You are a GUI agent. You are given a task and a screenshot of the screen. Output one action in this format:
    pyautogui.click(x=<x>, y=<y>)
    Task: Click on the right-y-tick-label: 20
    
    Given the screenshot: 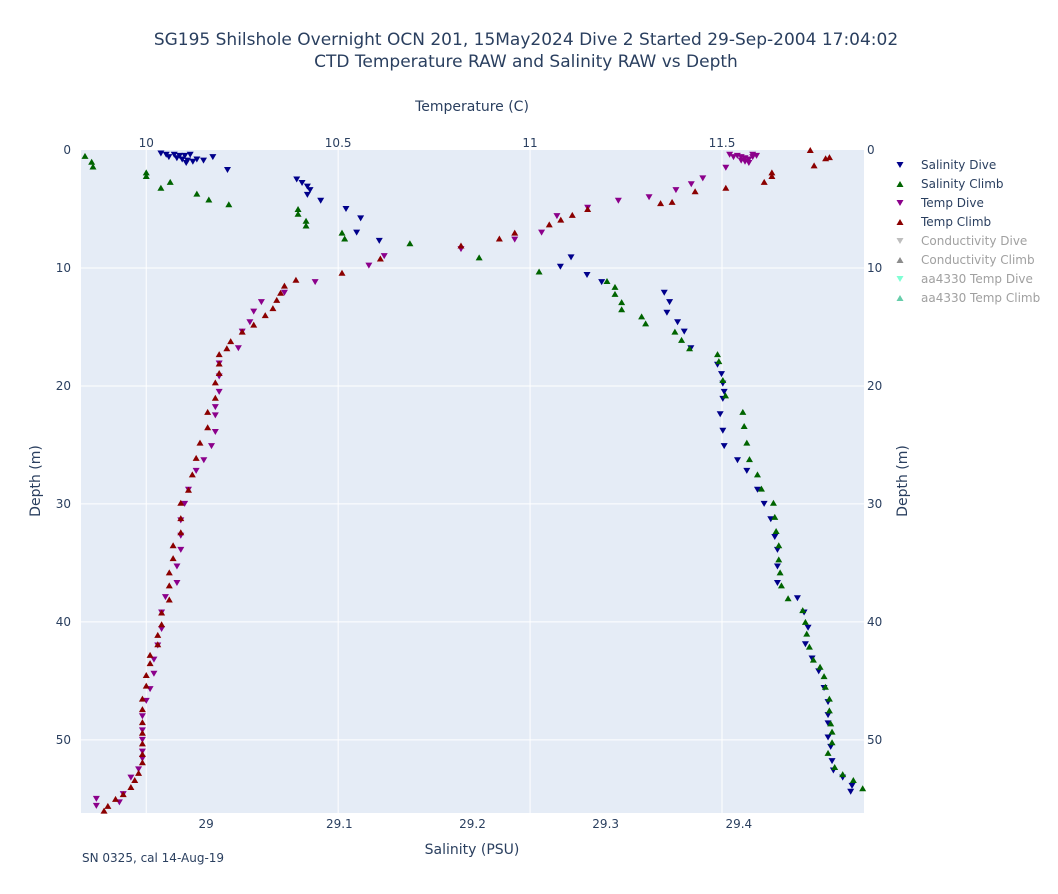 What is the action you would take?
    pyautogui.click(x=874, y=386)
    